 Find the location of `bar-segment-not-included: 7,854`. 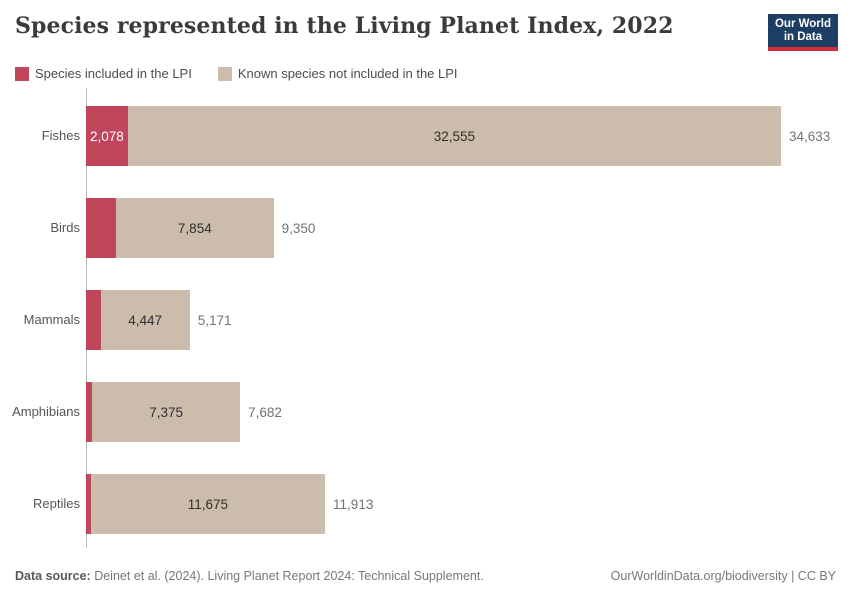

bar-segment-not-included: 7,854 is located at coordinates (195, 228).